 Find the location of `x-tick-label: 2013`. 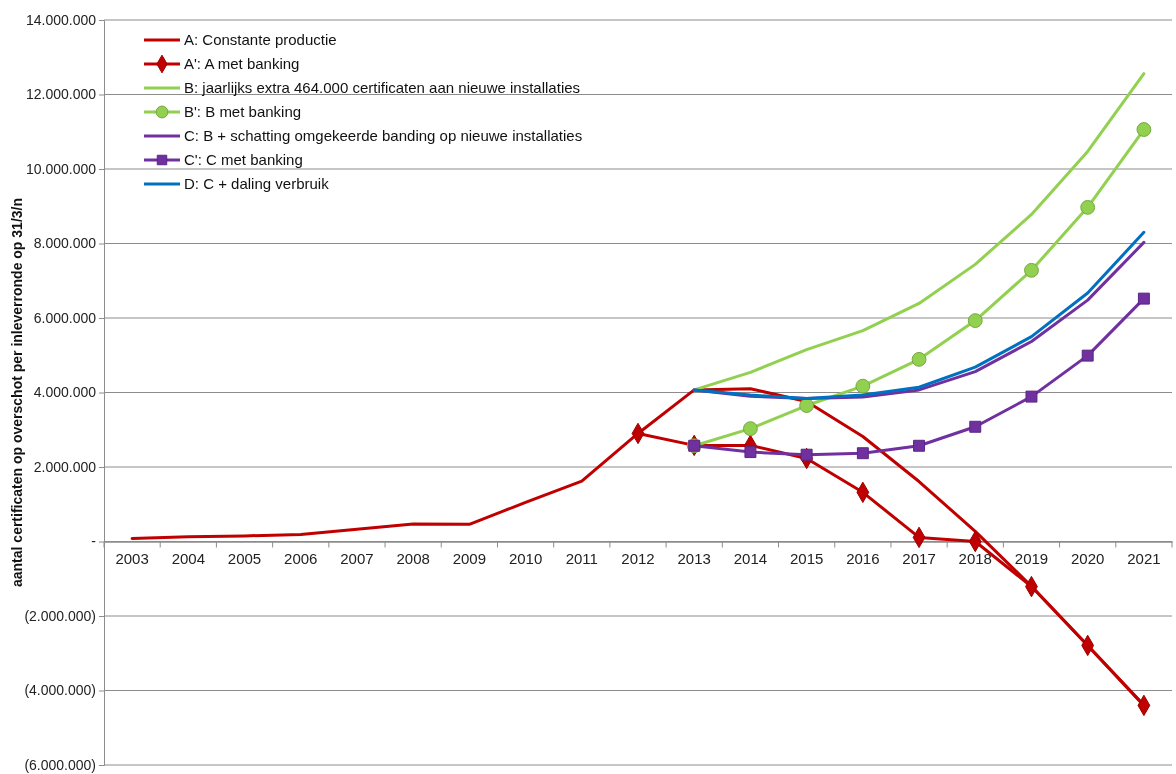

x-tick-label: 2013 is located at coordinates (694, 558).